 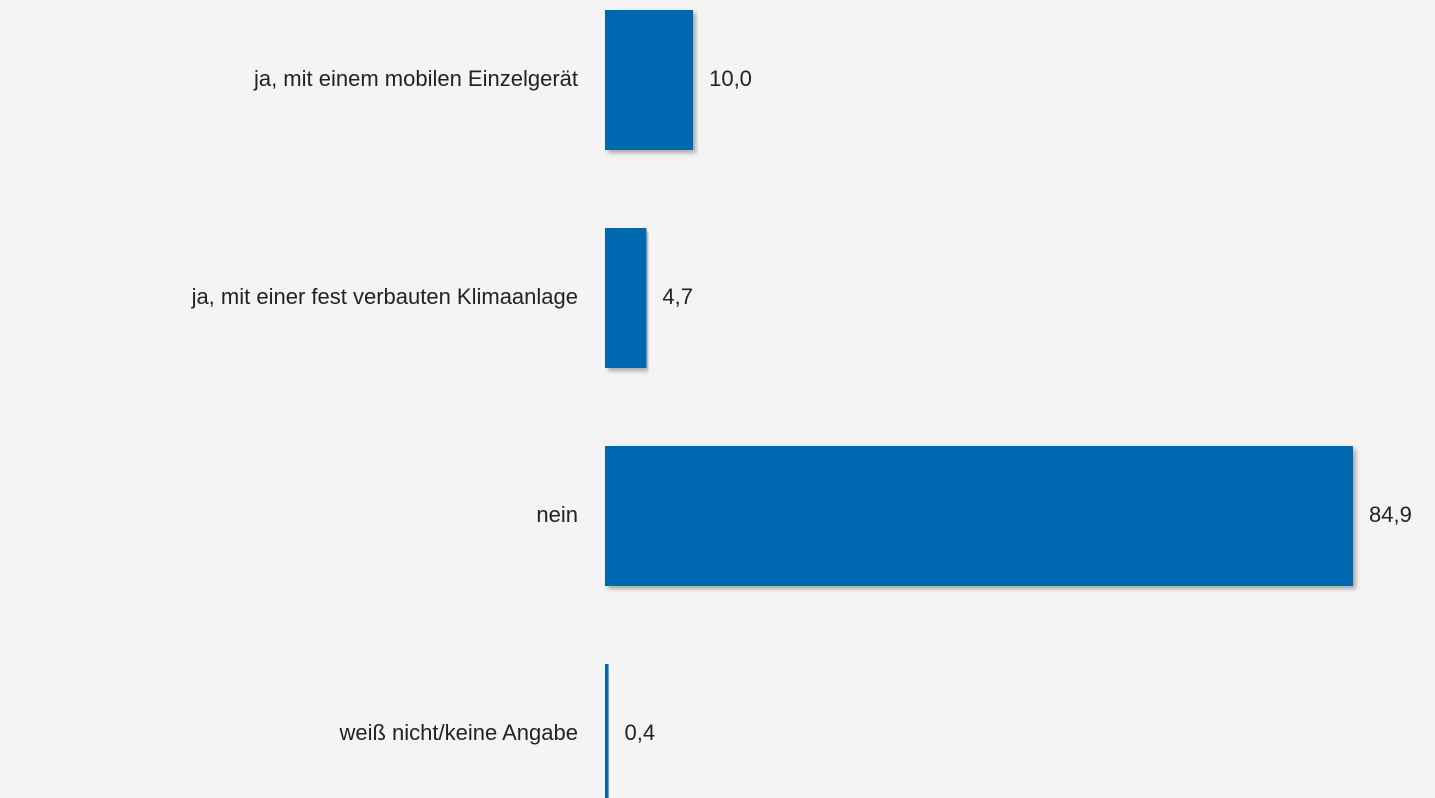 I want to click on category-label: ja, mit einem mobilen Einzelgerät, so click(x=415, y=78).